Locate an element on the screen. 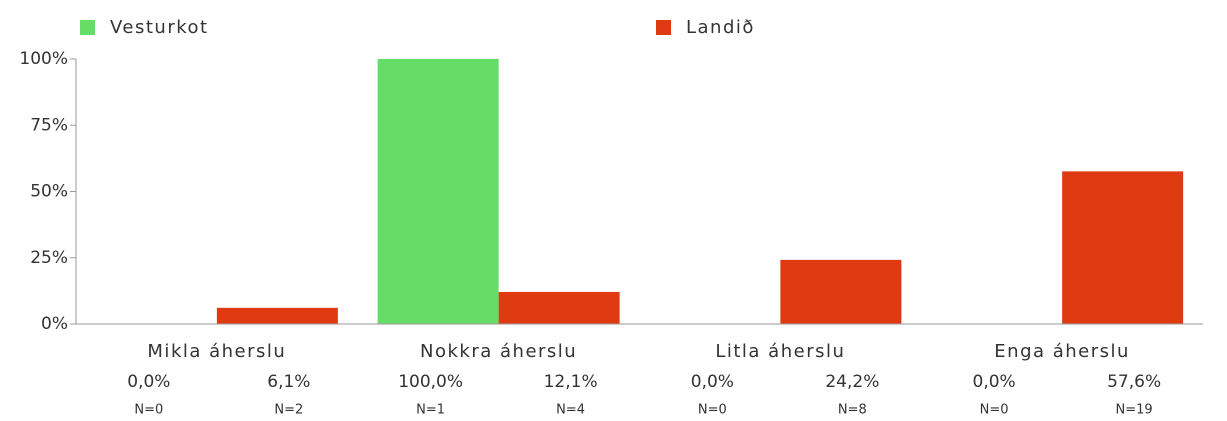 The height and width of the screenshot is (421, 1227). value-label: 24,2% is located at coordinates (852, 382).